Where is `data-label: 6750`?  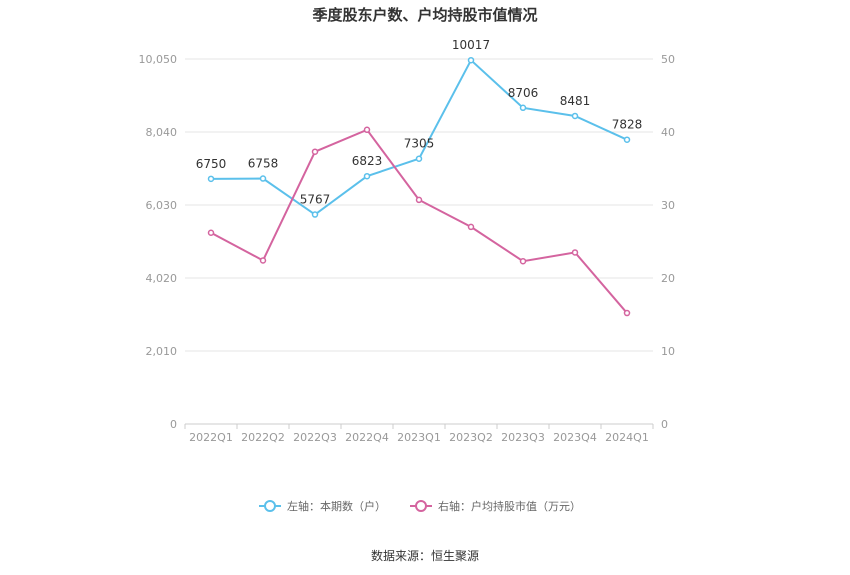
data-label: 6750 is located at coordinates (211, 164).